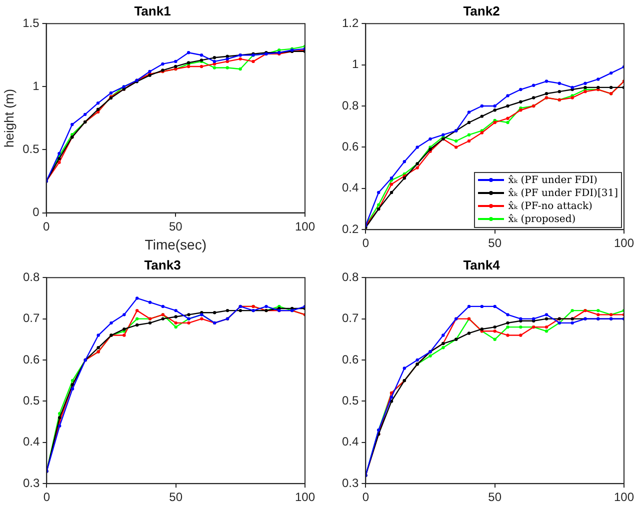  I want to click on y-axis-title: height (m), so click(8, 118).